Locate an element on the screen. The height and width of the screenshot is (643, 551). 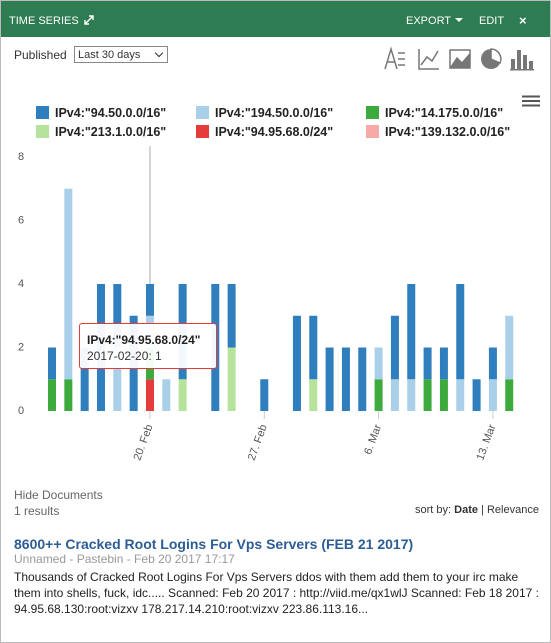
legend-item: IPv4:"139.132.0.0/16" is located at coordinates (438, 132).